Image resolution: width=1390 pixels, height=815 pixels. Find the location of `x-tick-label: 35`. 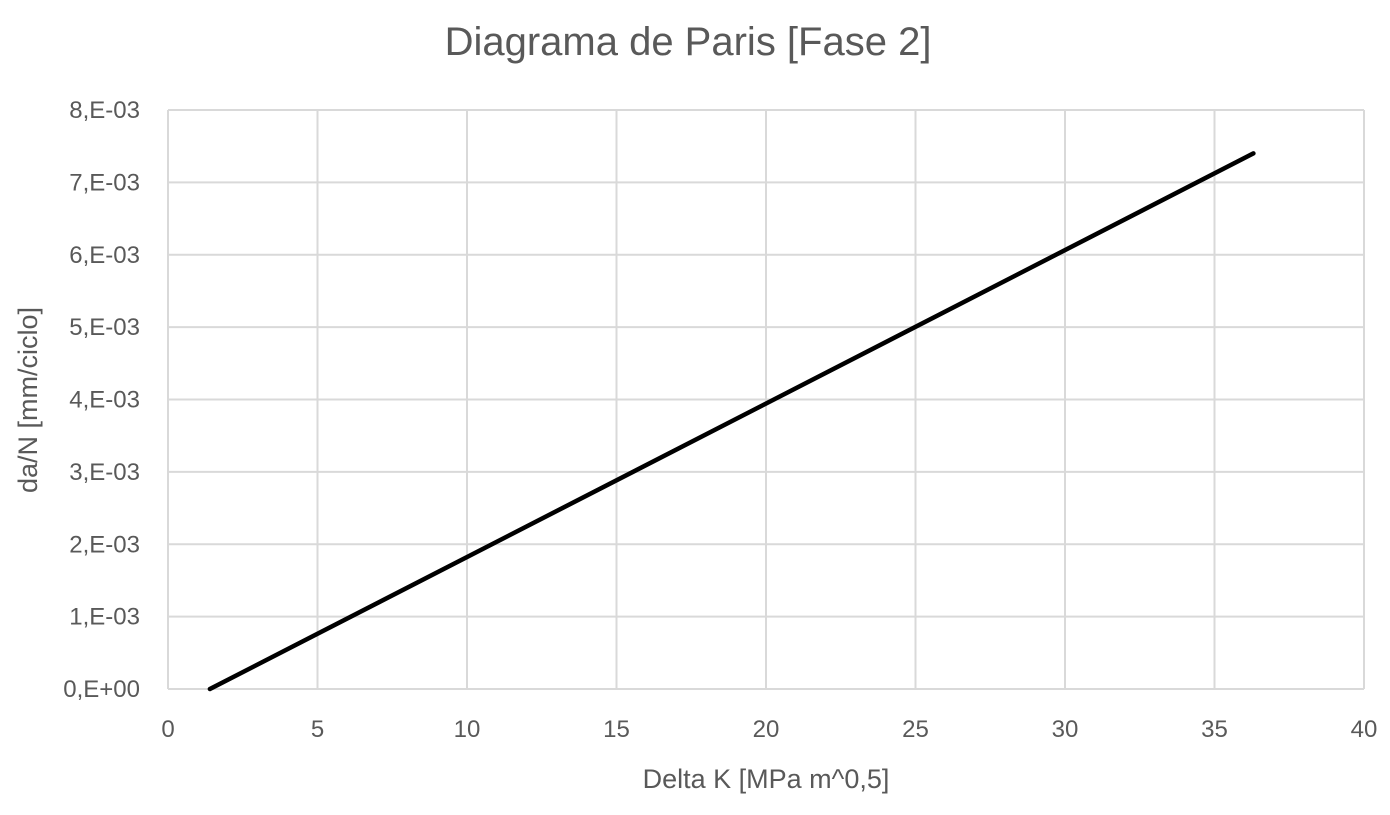

x-tick-label: 35 is located at coordinates (1214, 729).